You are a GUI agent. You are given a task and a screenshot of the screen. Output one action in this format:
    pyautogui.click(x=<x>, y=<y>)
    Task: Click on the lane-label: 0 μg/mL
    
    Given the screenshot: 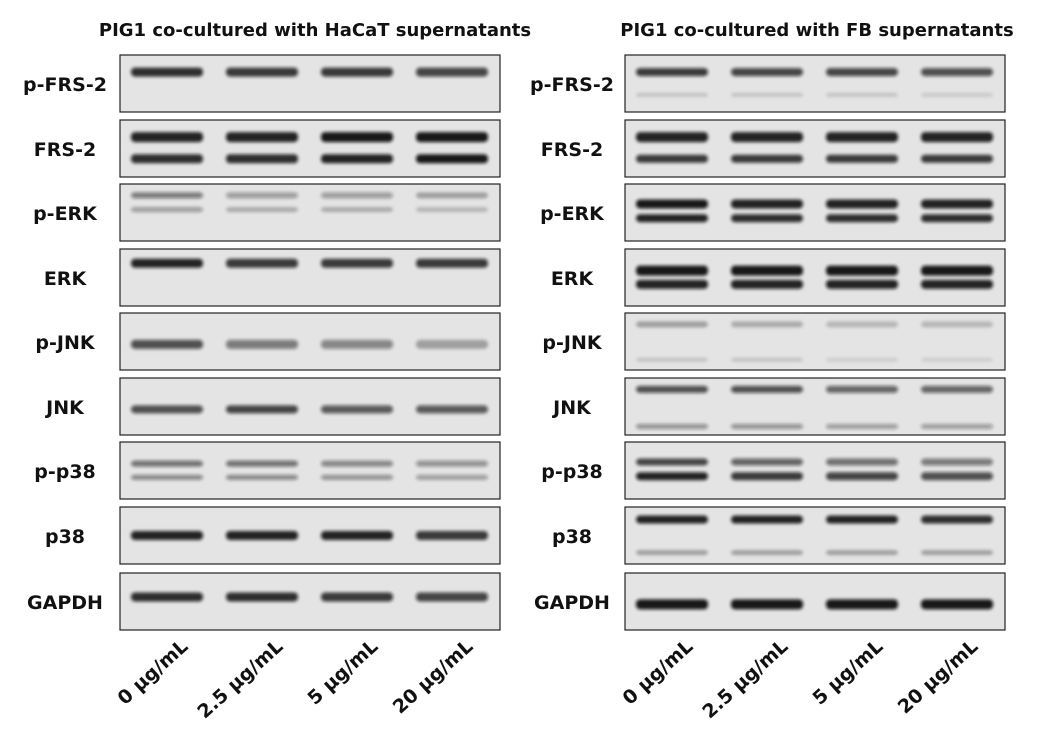 What is the action you would take?
    pyautogui.click(x=153, y=672)
    